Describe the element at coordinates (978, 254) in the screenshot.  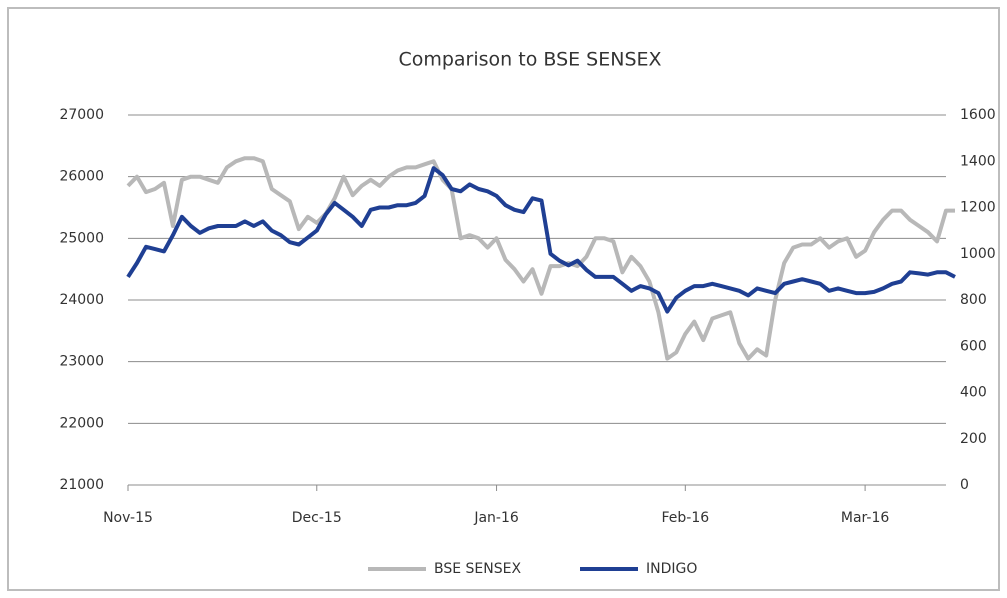
I see `y2-tick-label: 1000` at that location.